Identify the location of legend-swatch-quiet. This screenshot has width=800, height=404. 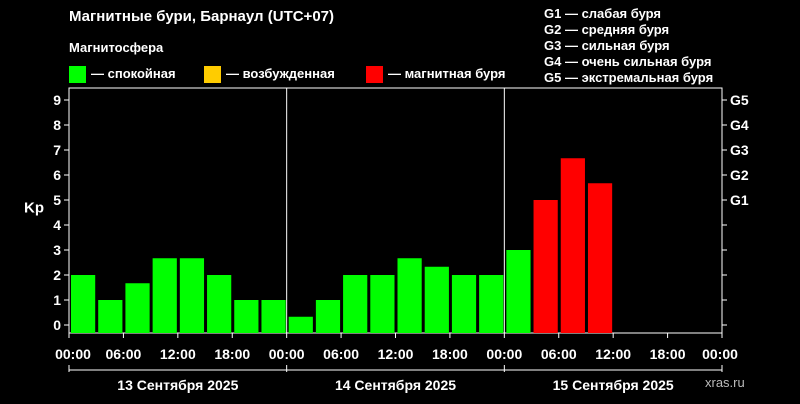
(77, 74).